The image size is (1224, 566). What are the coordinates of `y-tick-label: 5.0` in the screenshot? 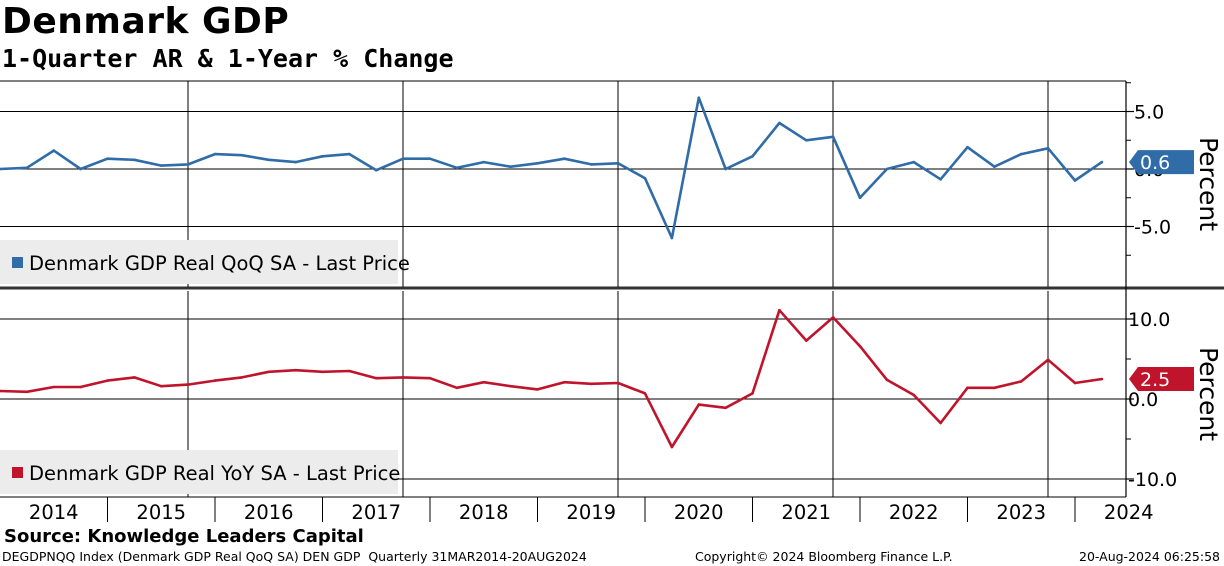 It's located at (1149, 113).